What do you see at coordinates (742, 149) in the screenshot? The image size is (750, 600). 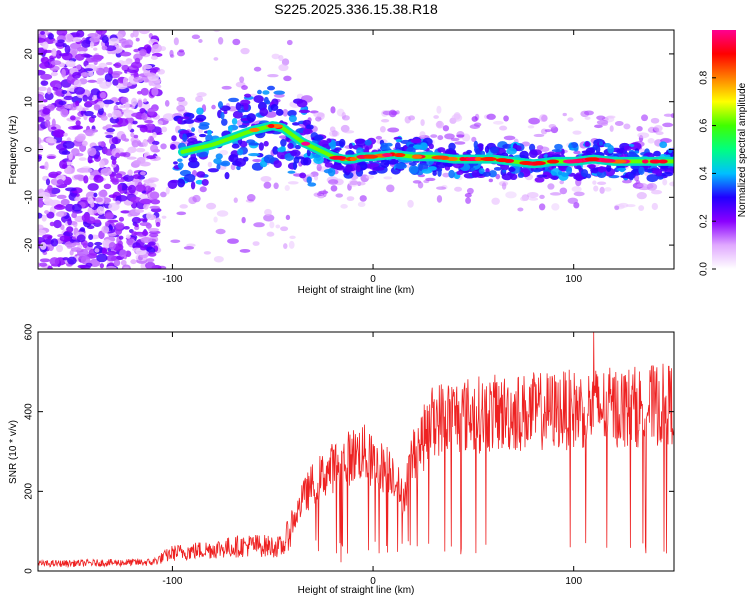 I see `colorbar-label: Normalized spectral amplitude` at bounding box center [742, 149].